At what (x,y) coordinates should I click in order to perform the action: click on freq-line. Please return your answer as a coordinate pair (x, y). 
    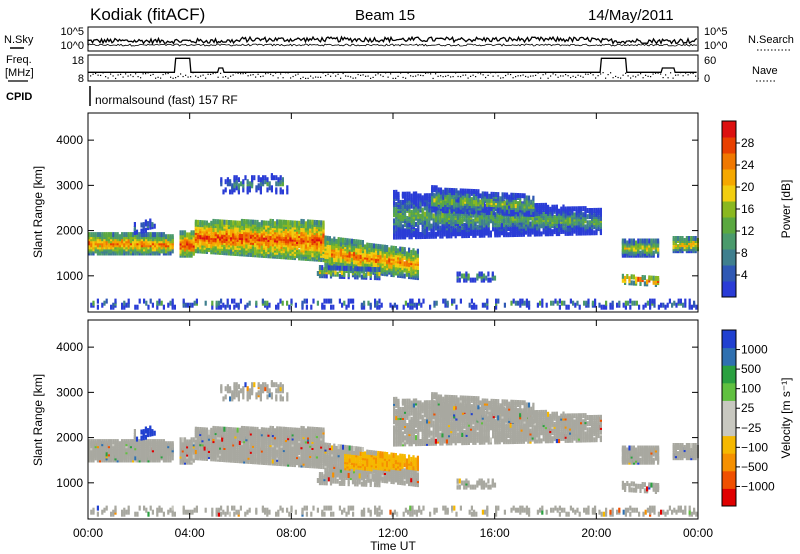
    Looking at the image, I should click on (392, 65).